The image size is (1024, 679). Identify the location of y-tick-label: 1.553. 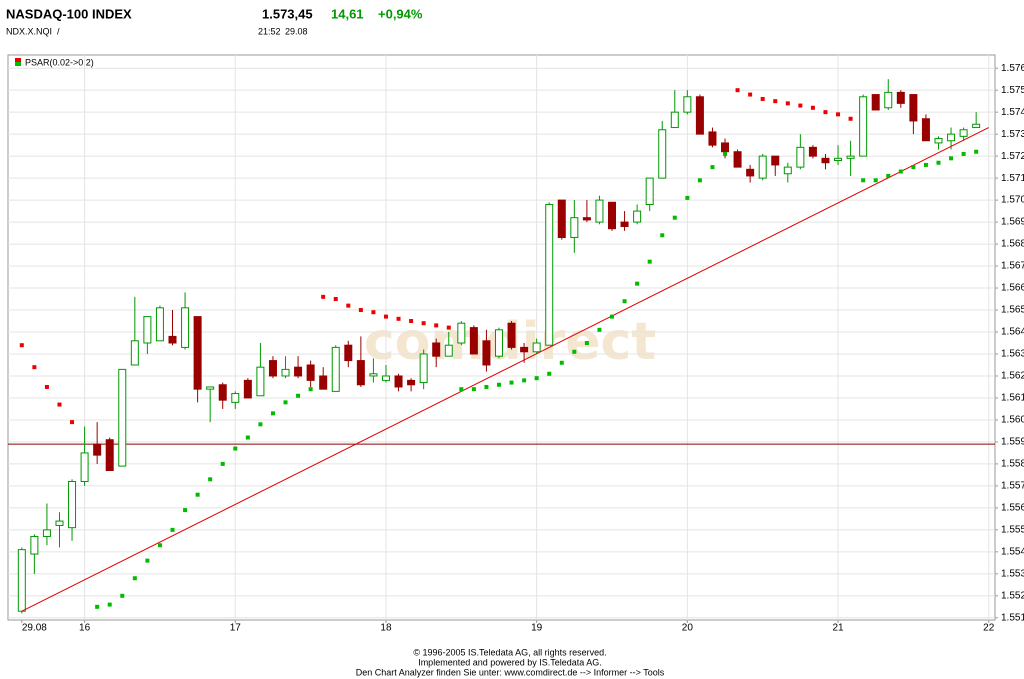
(1012, 573).